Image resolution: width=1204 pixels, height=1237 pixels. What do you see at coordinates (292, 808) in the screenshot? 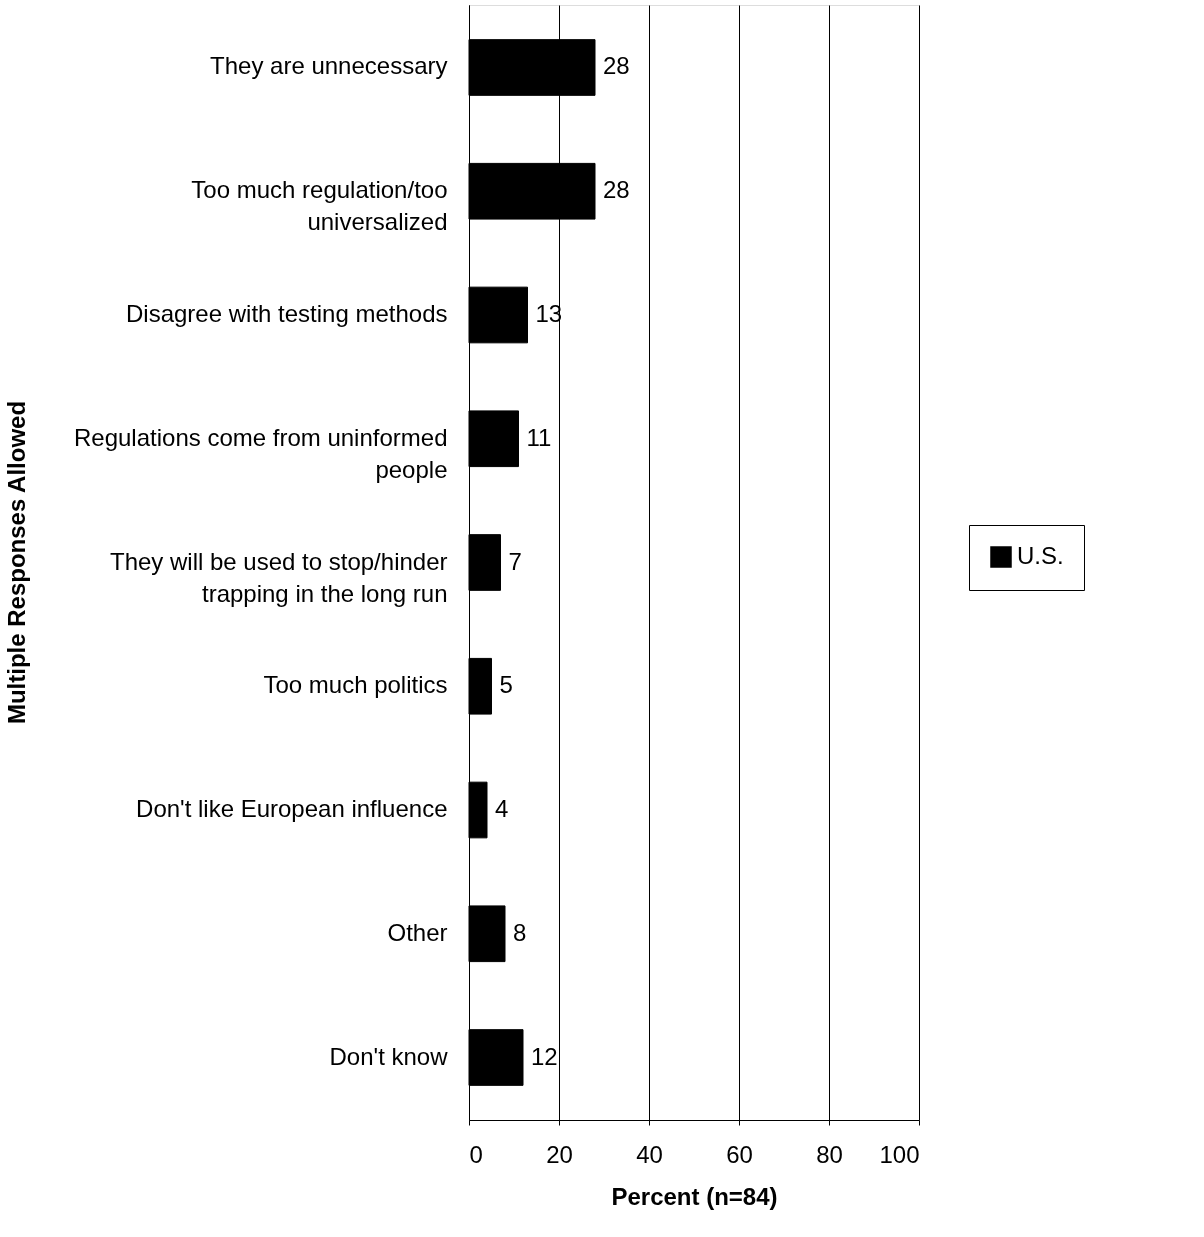
I see `y-tick-label: Don't like European influence` at bounding box center [292, 808].